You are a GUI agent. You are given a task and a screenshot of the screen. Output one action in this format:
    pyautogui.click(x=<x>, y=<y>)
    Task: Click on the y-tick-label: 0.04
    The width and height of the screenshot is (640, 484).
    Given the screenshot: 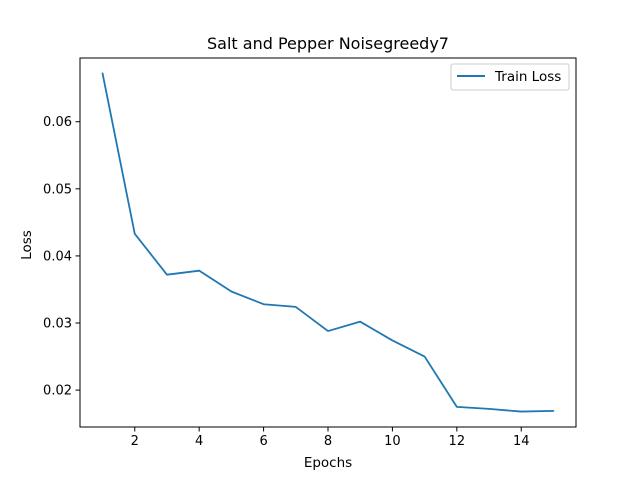 What is the action you would take?
    pyautogui.click(x=57, y=256)
    